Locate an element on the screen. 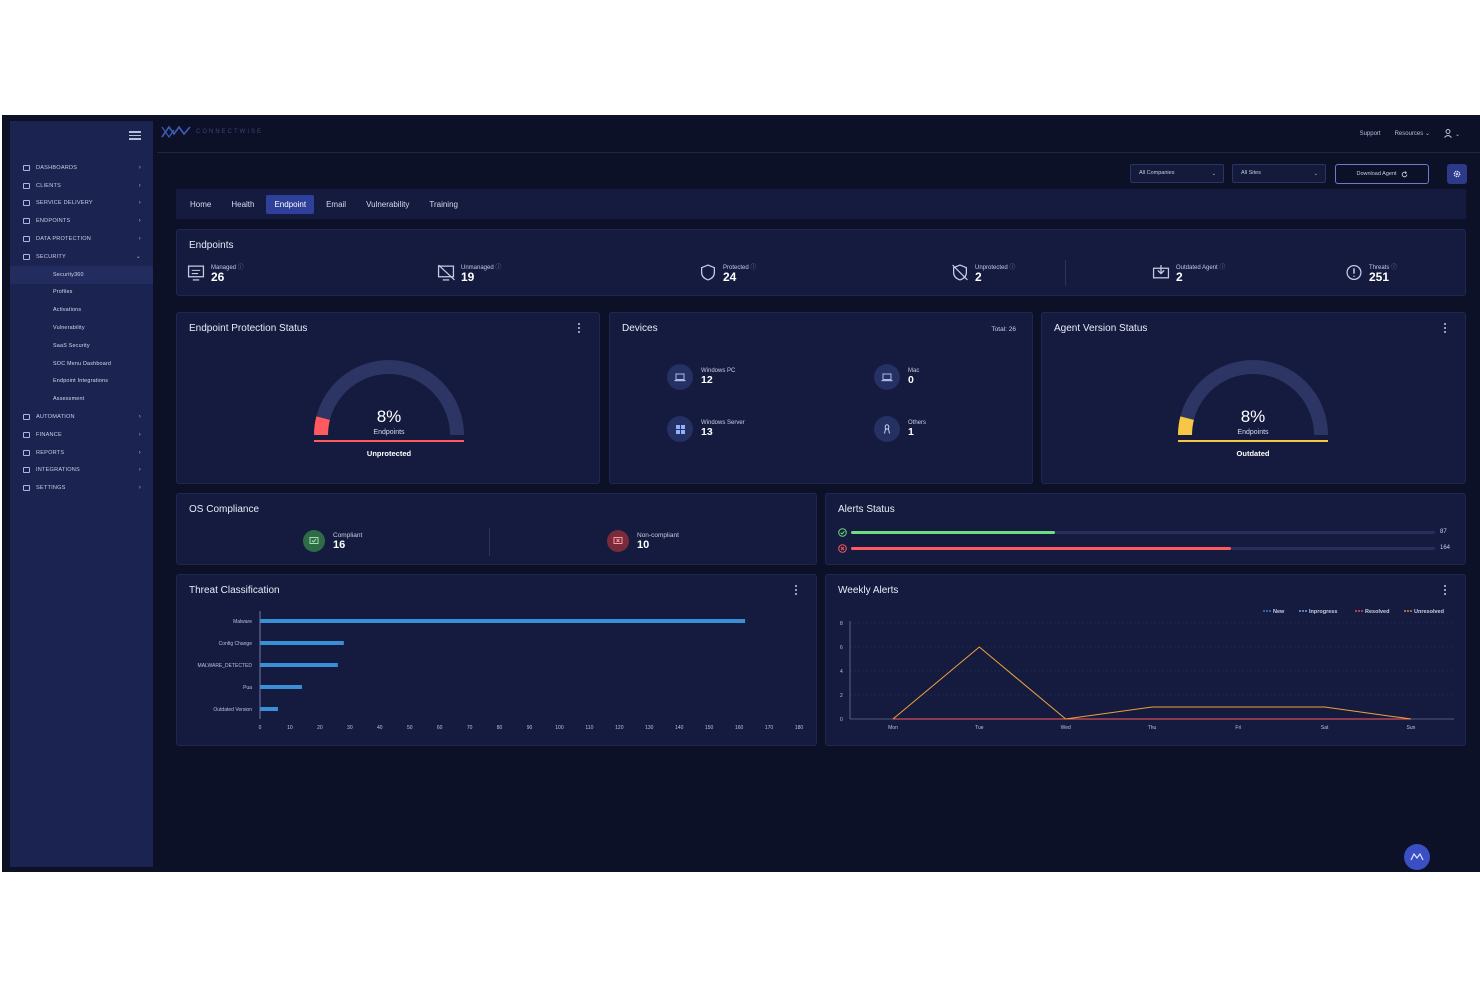 The width and height of the screenshot is (1480, 987). series-line-unresolved is located at coordinates (1152, 683).